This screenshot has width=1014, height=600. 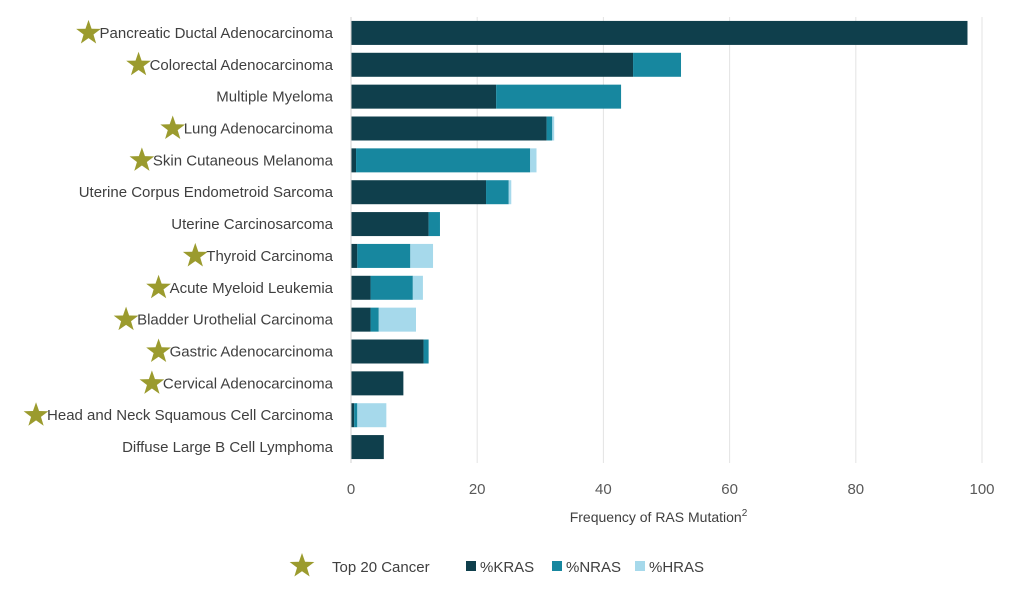 I want to click on legend-swatch-kras, so click(x=471, y=566).